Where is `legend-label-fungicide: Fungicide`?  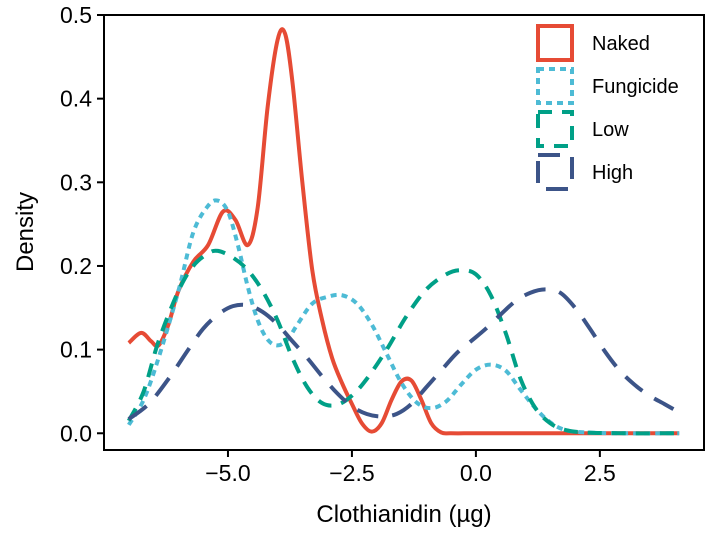 legend-label-fungicide: Fungicide is located at coordinates (635, 87).